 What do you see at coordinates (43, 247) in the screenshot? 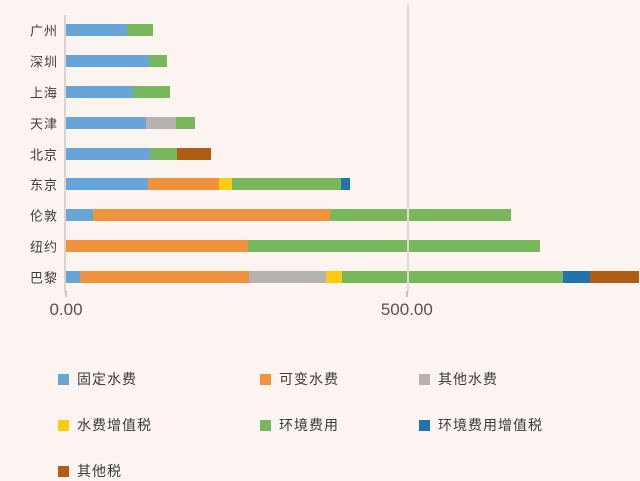
I see `category-label: 纽约` at bounding box center [43, 247].